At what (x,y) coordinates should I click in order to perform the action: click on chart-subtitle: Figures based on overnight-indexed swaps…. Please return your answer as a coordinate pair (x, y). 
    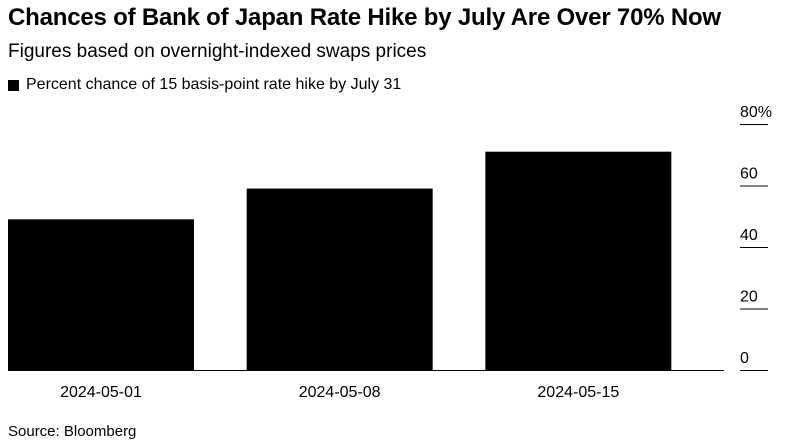
    Looking at the image, I should click on (217, 51).